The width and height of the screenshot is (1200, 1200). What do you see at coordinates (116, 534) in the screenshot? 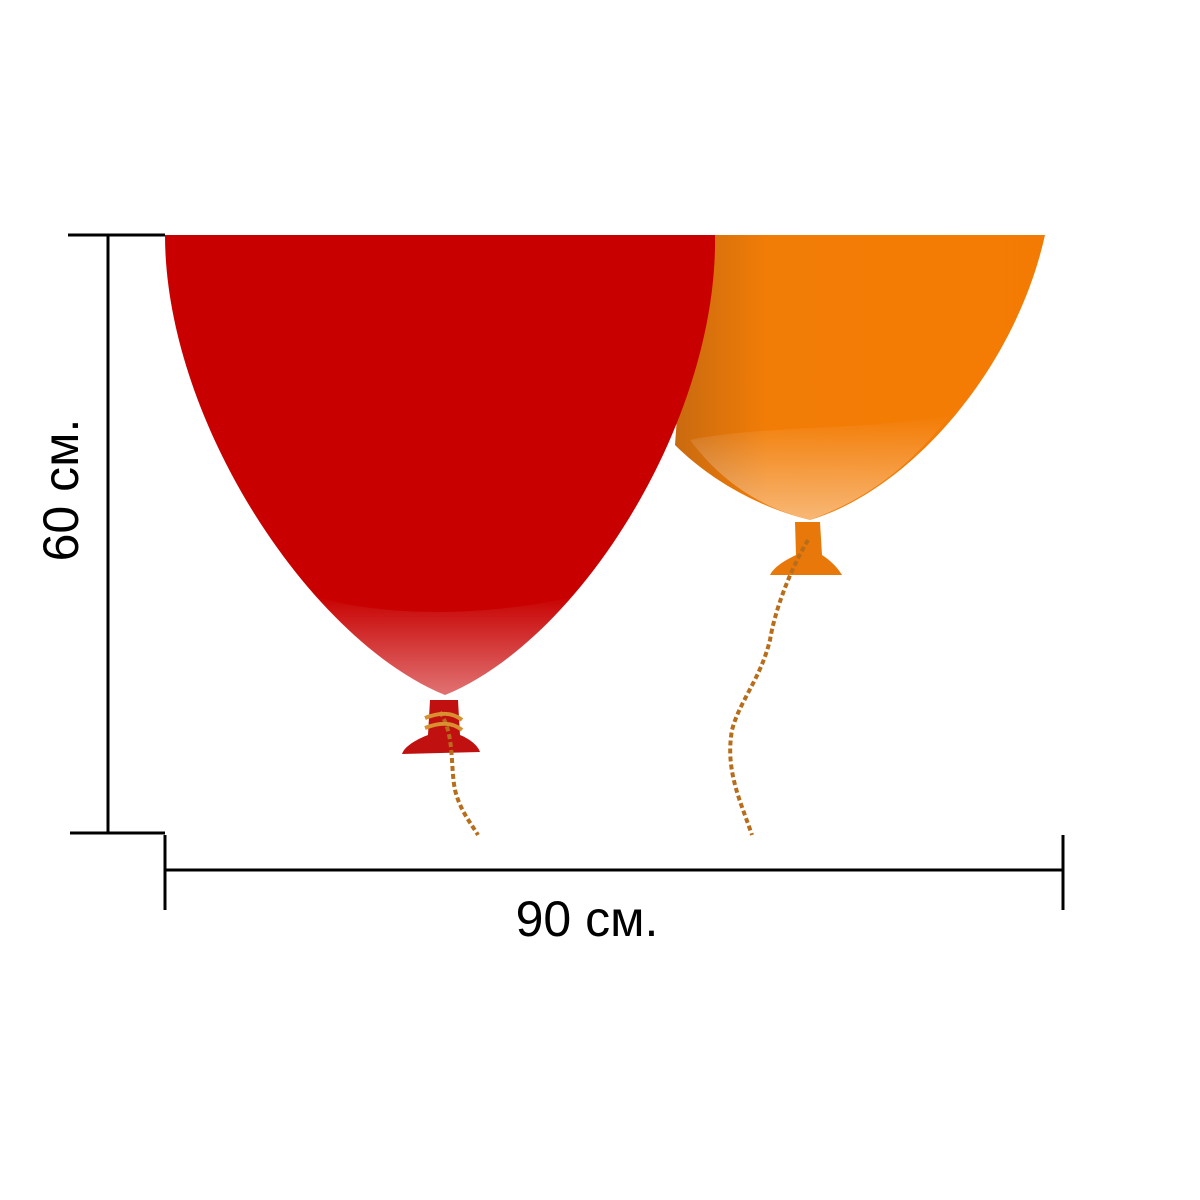
I see `height-dimension` at bounding box center [116, 534].